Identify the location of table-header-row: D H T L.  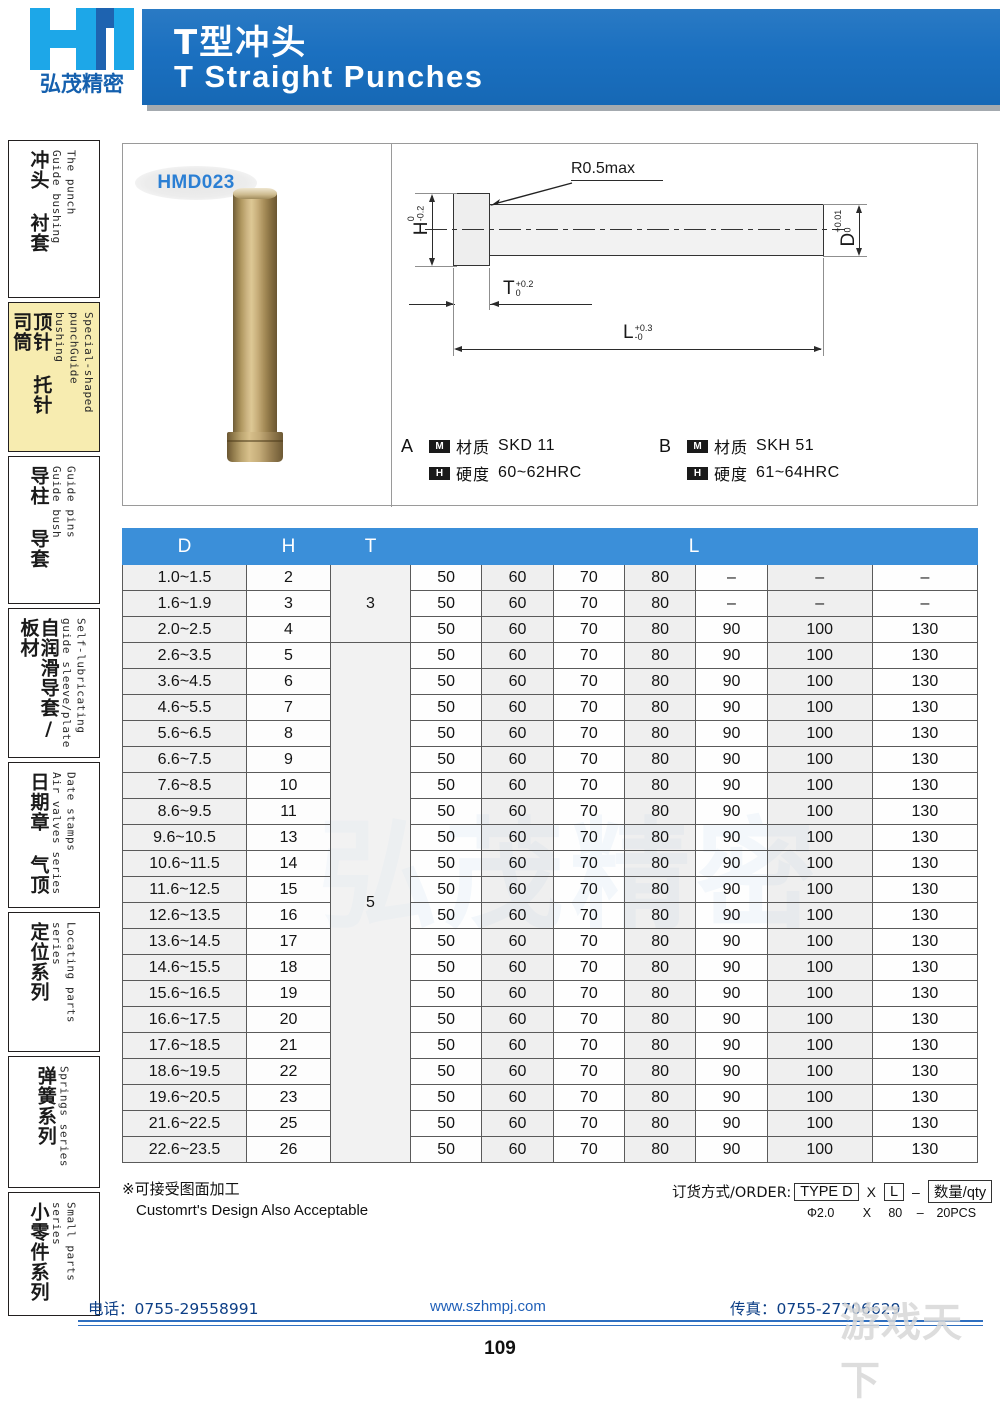
(550, 546).